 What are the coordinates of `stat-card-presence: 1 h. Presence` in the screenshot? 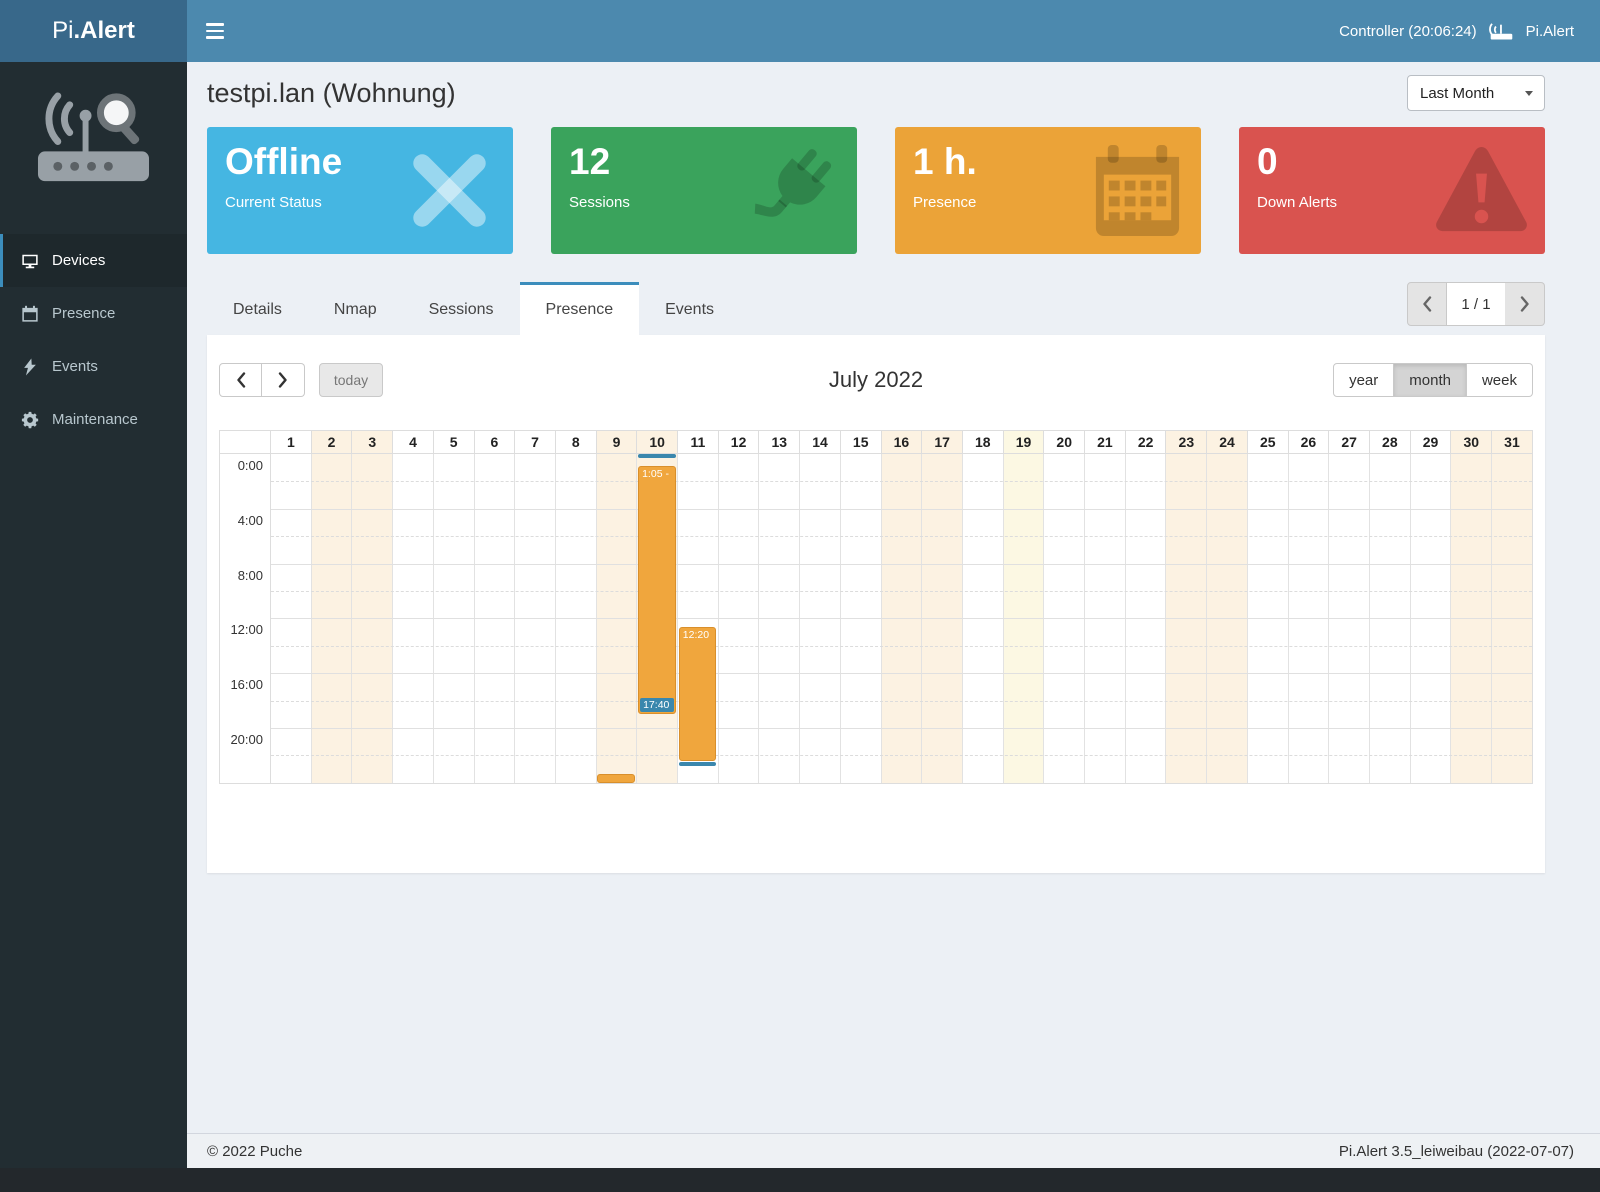 It's located at (1048, 190).